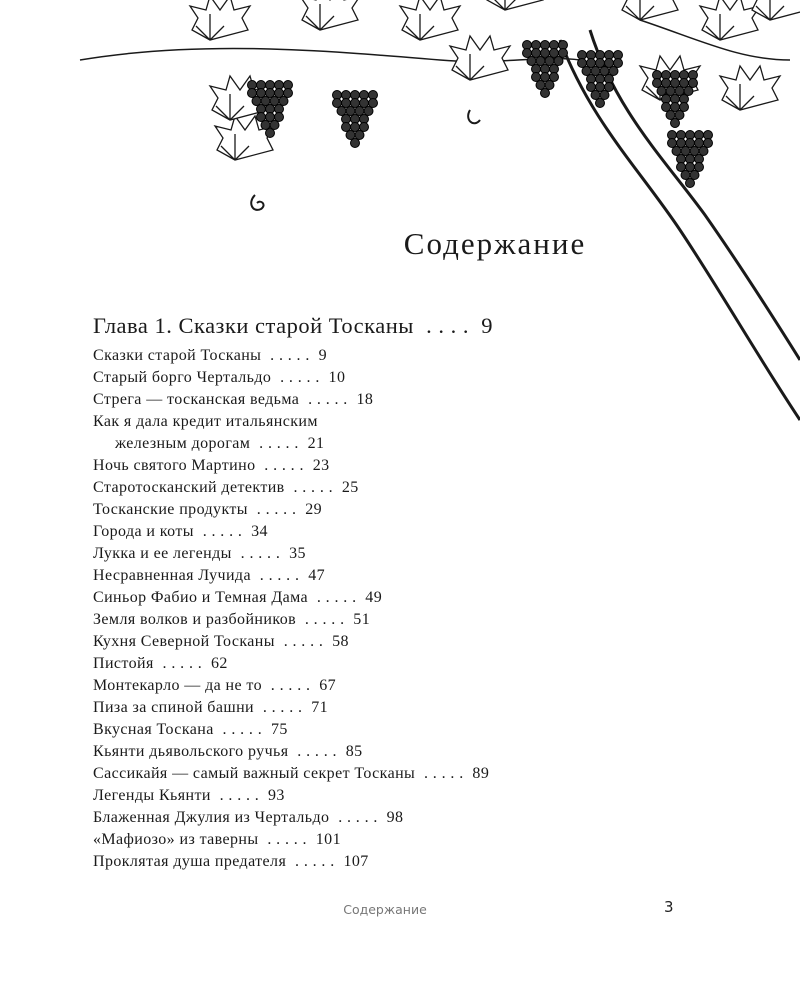  I want to click on toc-entry: Города и коты . . . . . 34, so click(291, 532).